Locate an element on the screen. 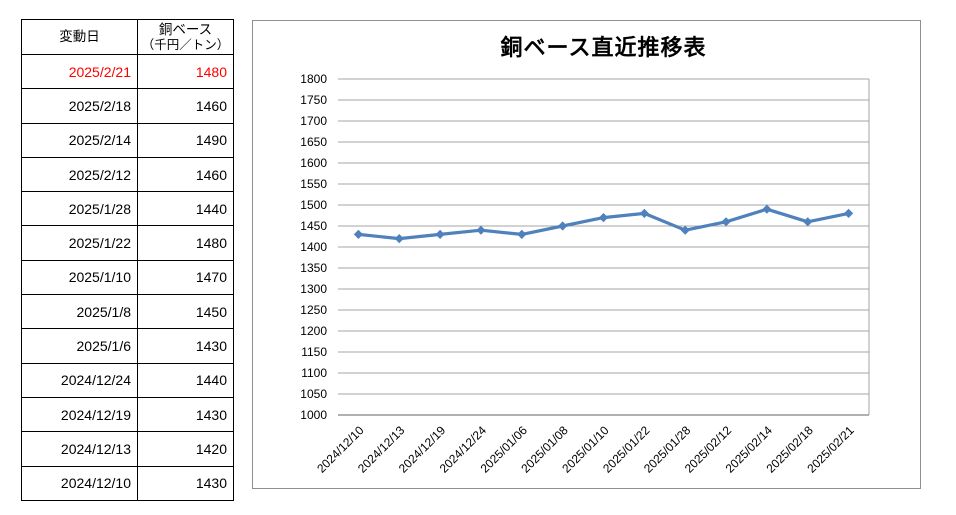  table-row: 2025/2/18 1460 is located at coordinates (127, 106).